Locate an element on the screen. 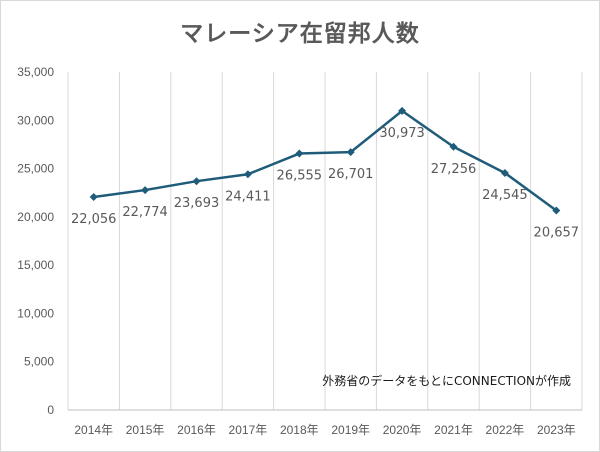 The width and height of the screenshot is (600, 452). data-label: 23,693 is located at coordinates (197, 203).